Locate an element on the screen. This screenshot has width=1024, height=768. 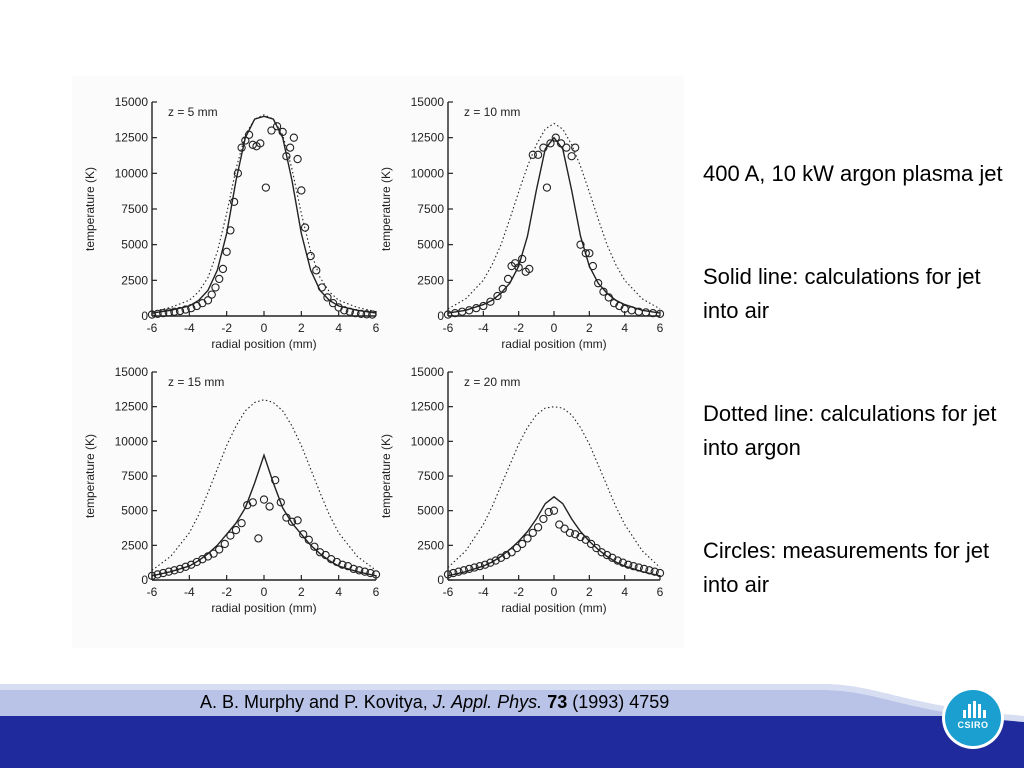
chart-3-y-tick-label: 15000 is located at coordinates (132, 372).